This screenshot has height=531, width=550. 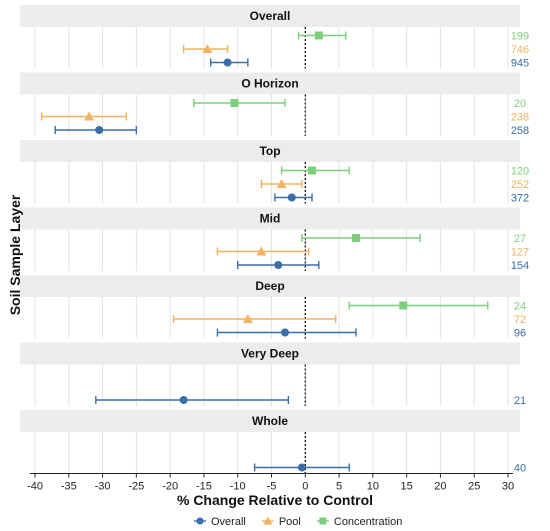 I want to click on x-axis-title: % Change Relative to Control, so click(x=275, y=500).